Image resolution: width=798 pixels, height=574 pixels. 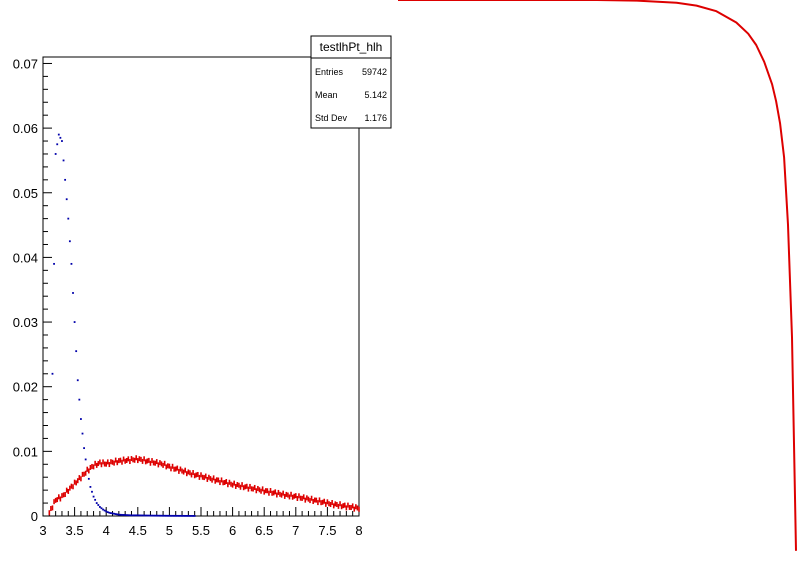 I want to click on x-tick-label: 5.5, so click(x=201, y=530).